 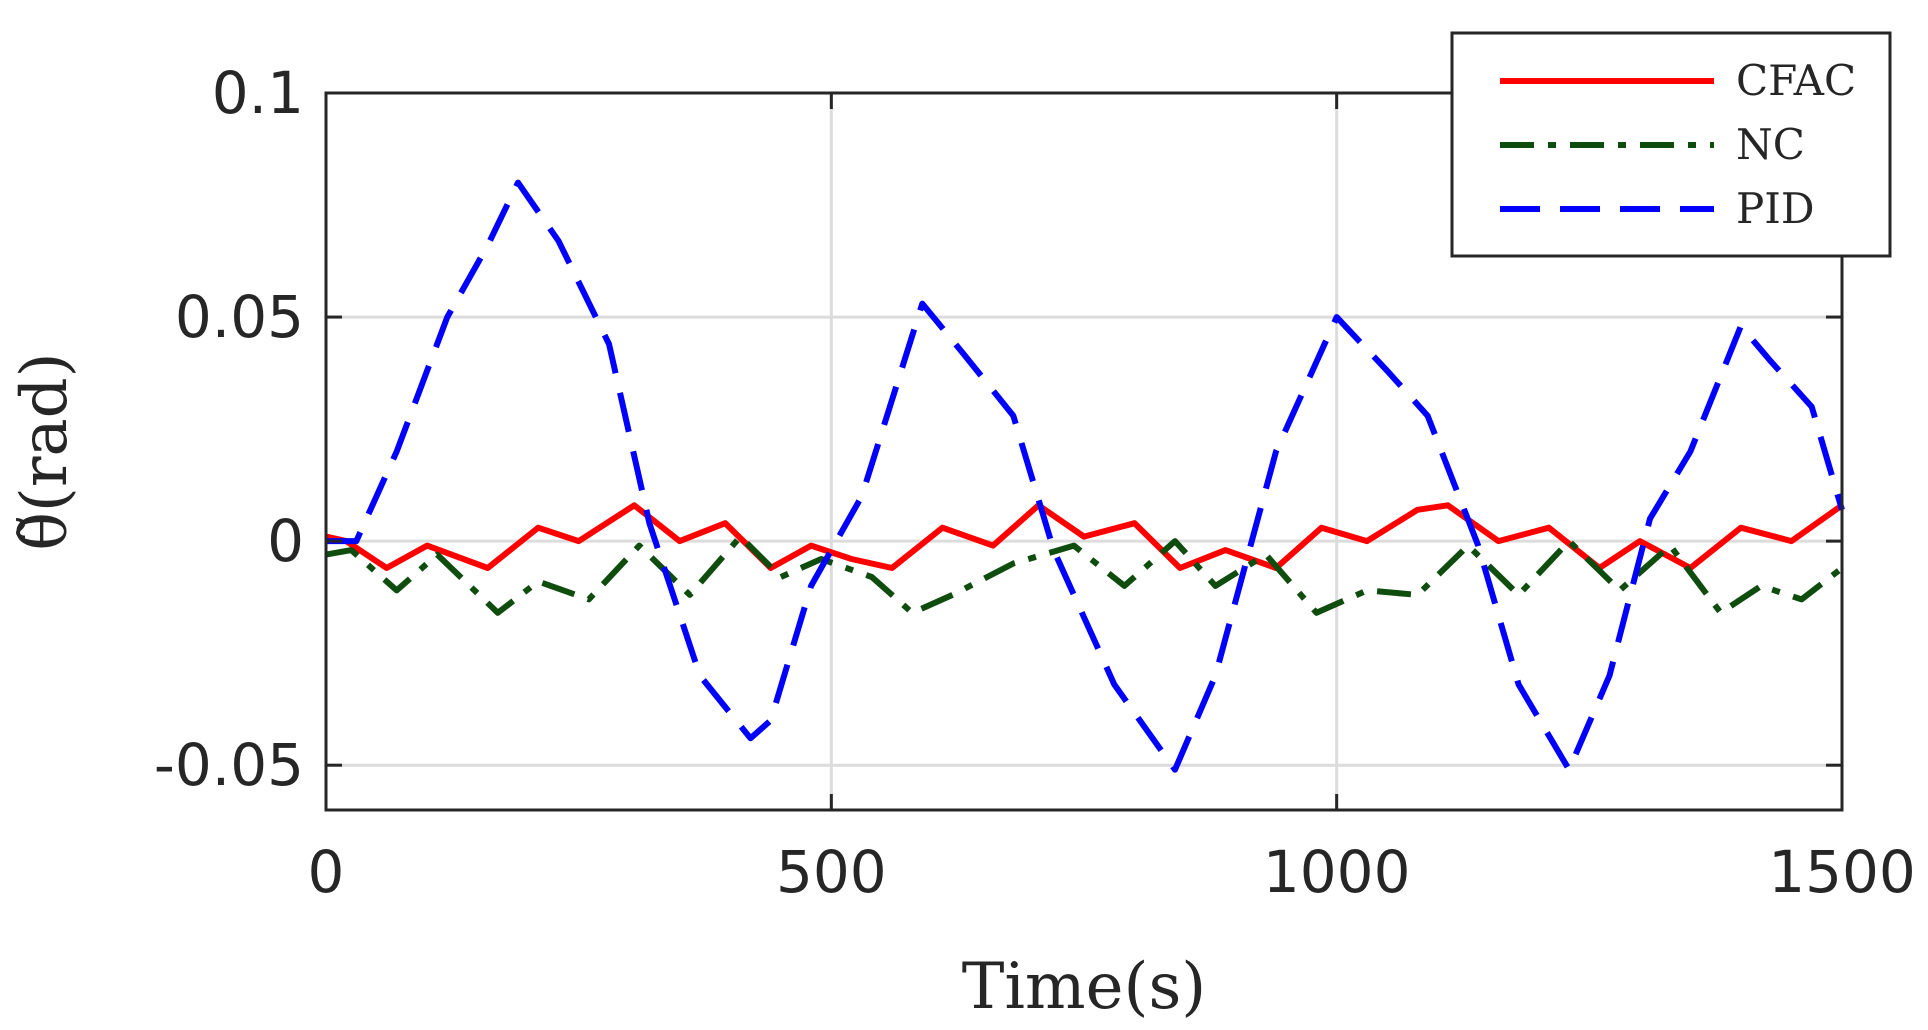 I want to click on x-axis-label: Time(s), so click(x=1084, y=987).